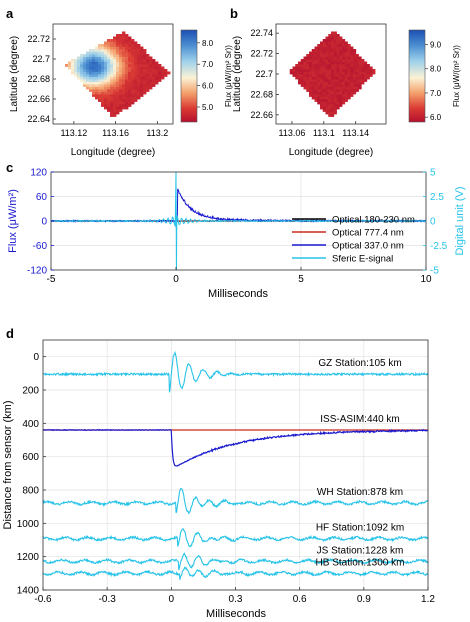 The width and height of the screenshot is (470, 622). I want to click on panel-label-b: b, so click(234, 13).